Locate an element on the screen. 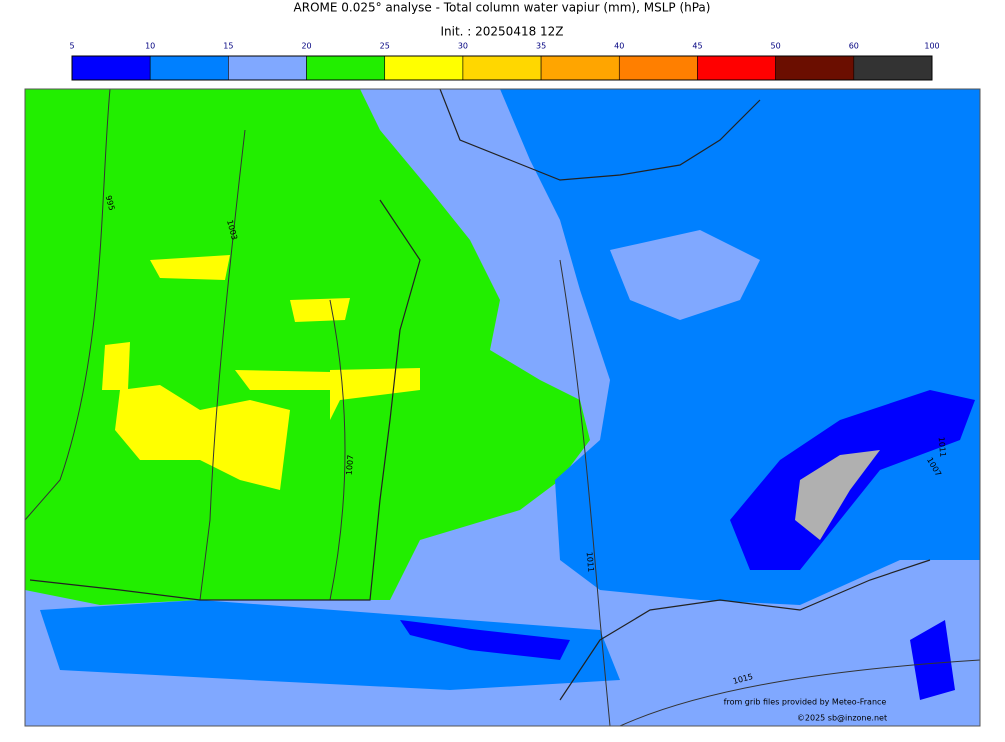  colorbar-frame is located at coordinates (502, 68).